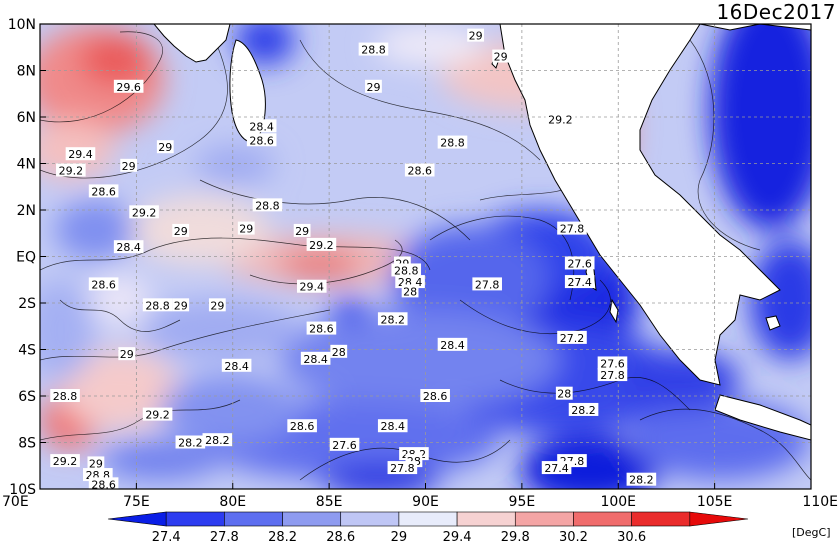 Image resolution: width=840 pixels, height=548 pixels. Describe the element at coordinates (27, 304) in the screenshot. I see `lat-tick-label: 2S` at that location.